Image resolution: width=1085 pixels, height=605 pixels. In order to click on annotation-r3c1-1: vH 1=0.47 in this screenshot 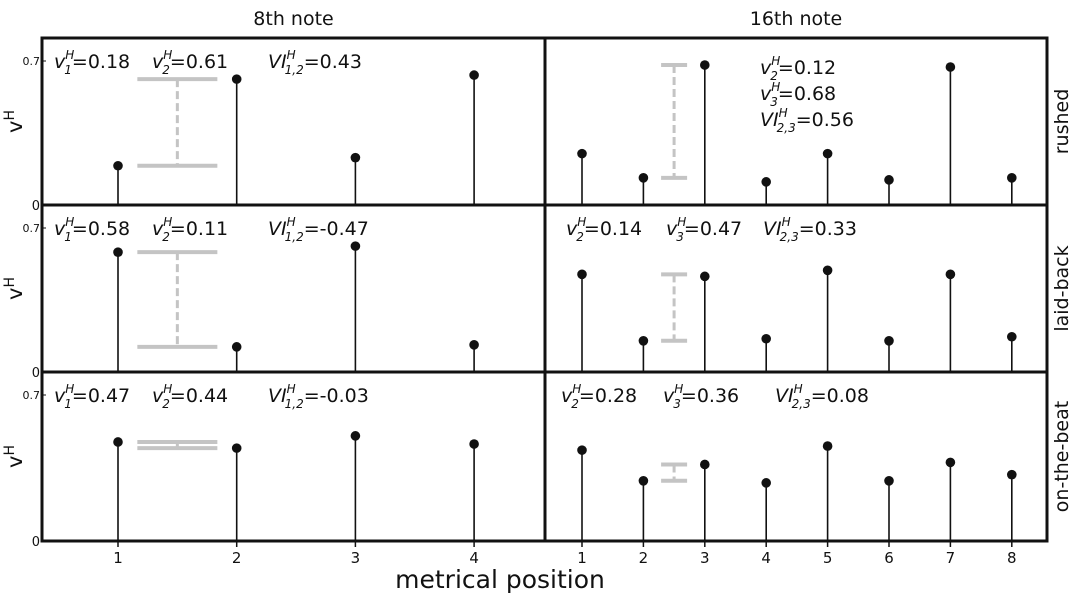, I will do `click(92, 396)`.